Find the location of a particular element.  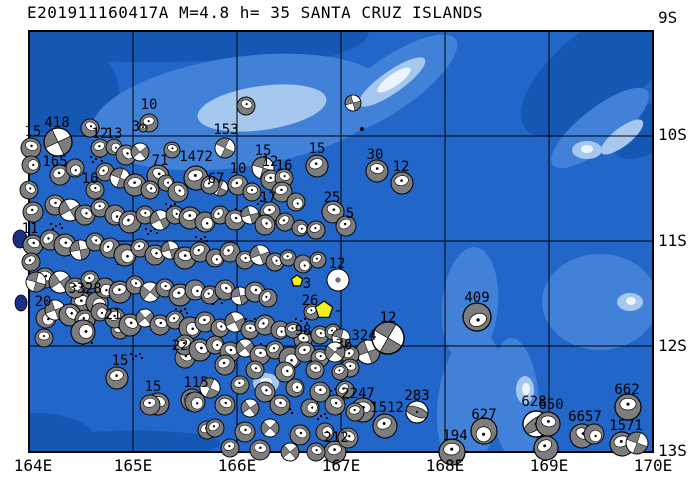

depth-label: 283 is located at coordinates (416, 396).